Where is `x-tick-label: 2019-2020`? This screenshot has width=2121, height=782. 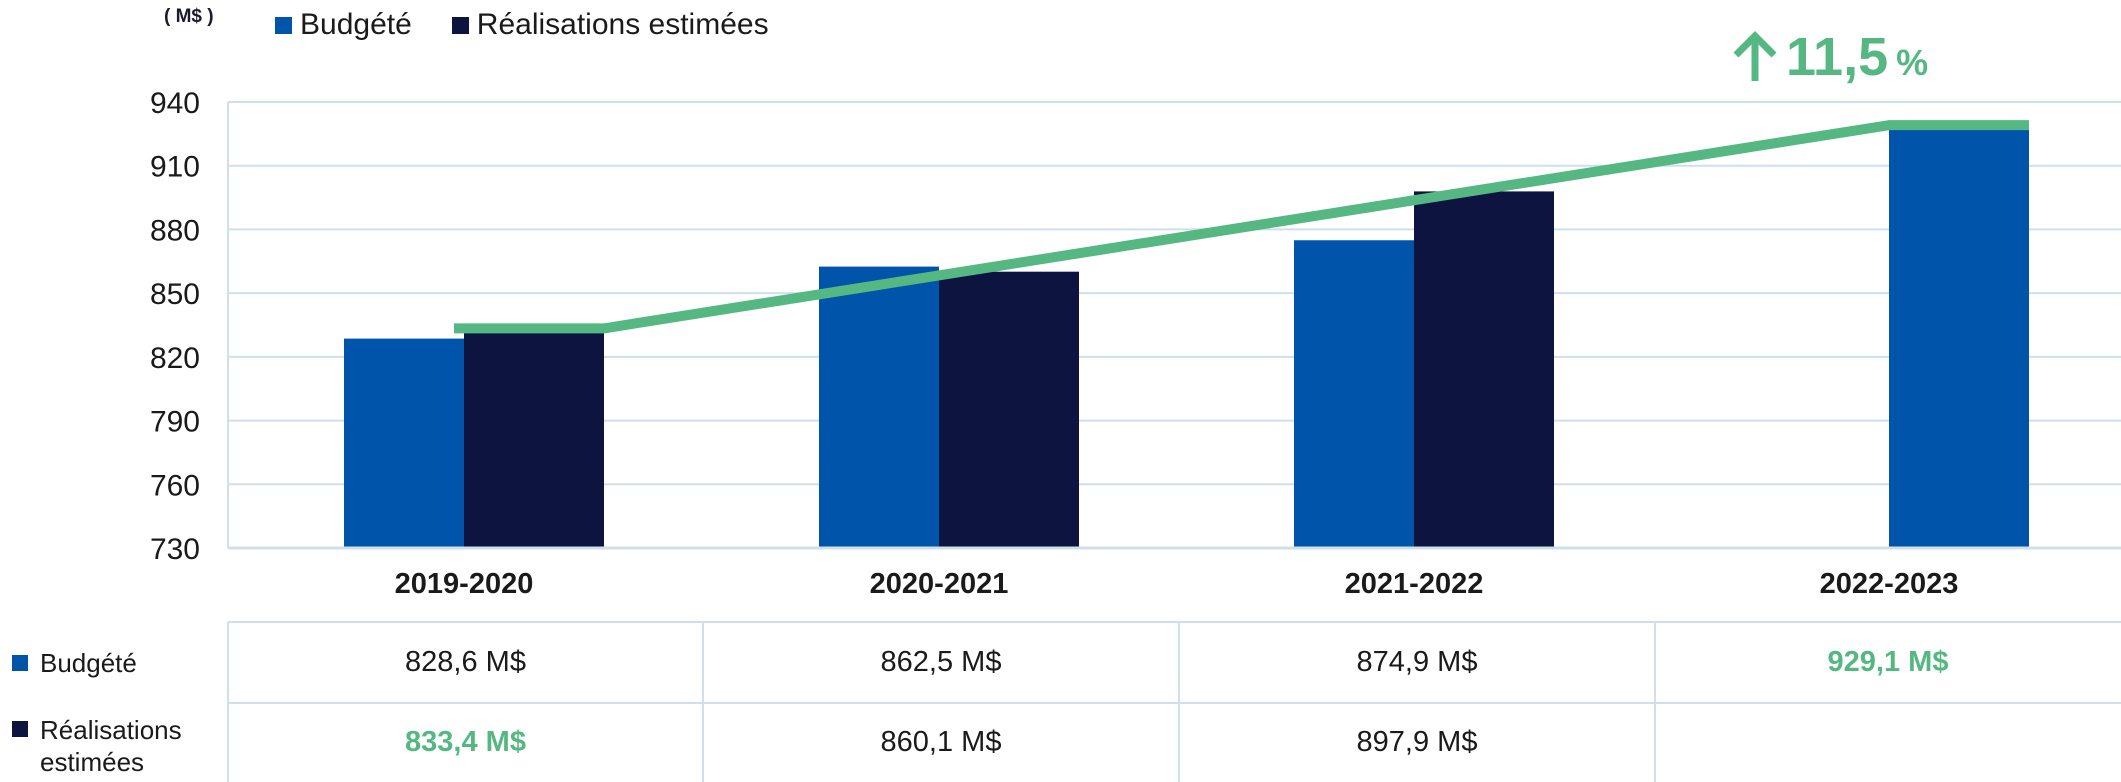
x-tick-label: 2019-2020 is located at coordinates (464, 584).